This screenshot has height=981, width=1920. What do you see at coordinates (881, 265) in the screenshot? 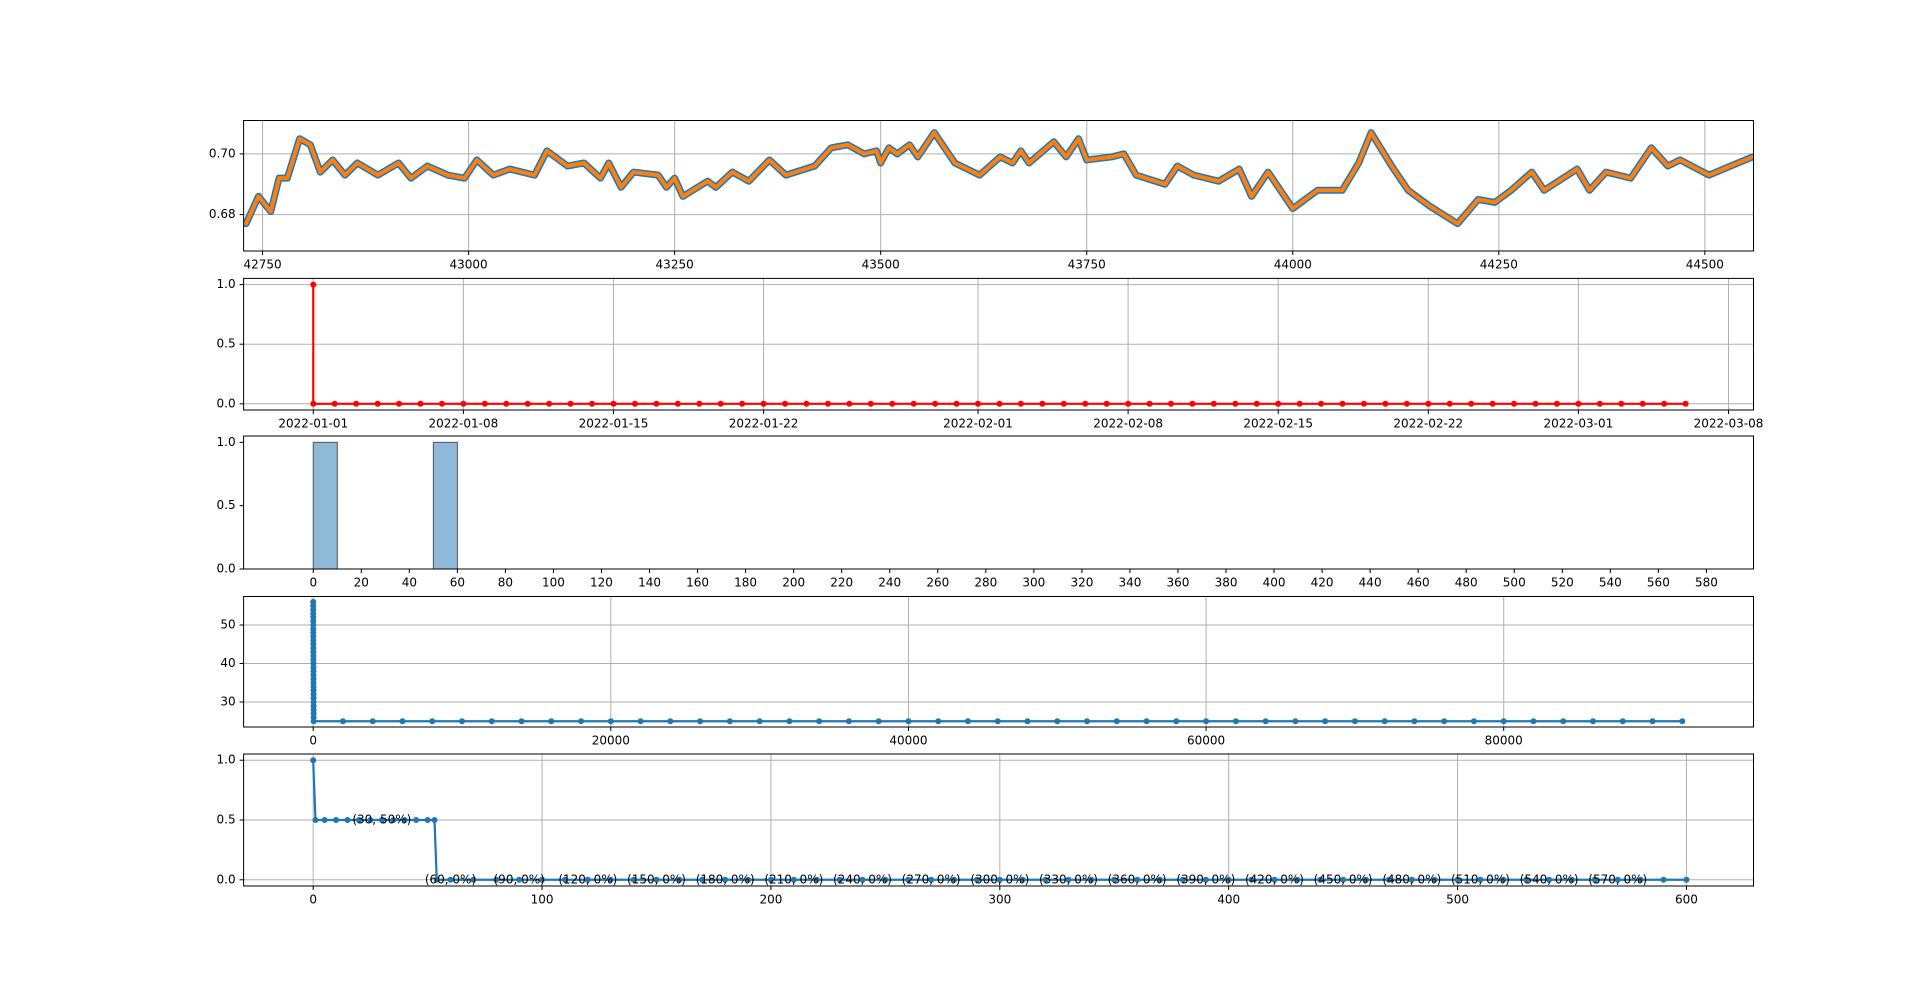
I see `x-tick-label: 43500` at bounding box center [881, 265].